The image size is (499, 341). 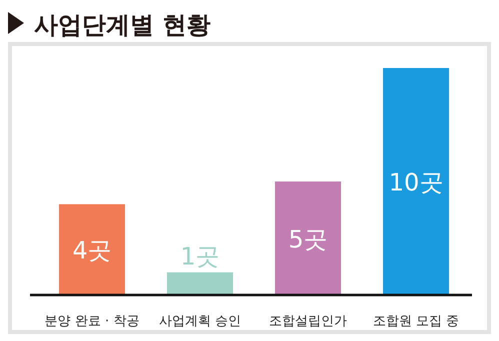 What do you see at coordinates (122, 25) in the screenshot?
I see `chart-title: 사업단계별 현황` at bounding box center [122, 25].